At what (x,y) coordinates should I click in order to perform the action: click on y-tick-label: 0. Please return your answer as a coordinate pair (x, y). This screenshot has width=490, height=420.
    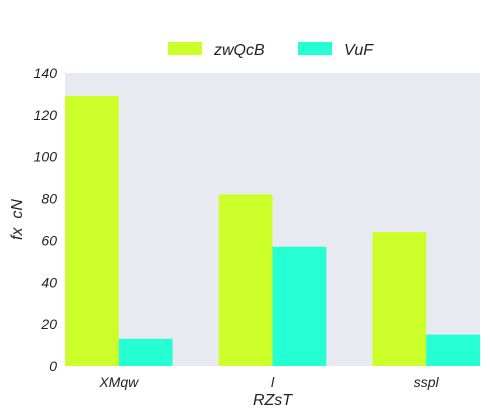
    Looking at the image, I should click on (53, 366).